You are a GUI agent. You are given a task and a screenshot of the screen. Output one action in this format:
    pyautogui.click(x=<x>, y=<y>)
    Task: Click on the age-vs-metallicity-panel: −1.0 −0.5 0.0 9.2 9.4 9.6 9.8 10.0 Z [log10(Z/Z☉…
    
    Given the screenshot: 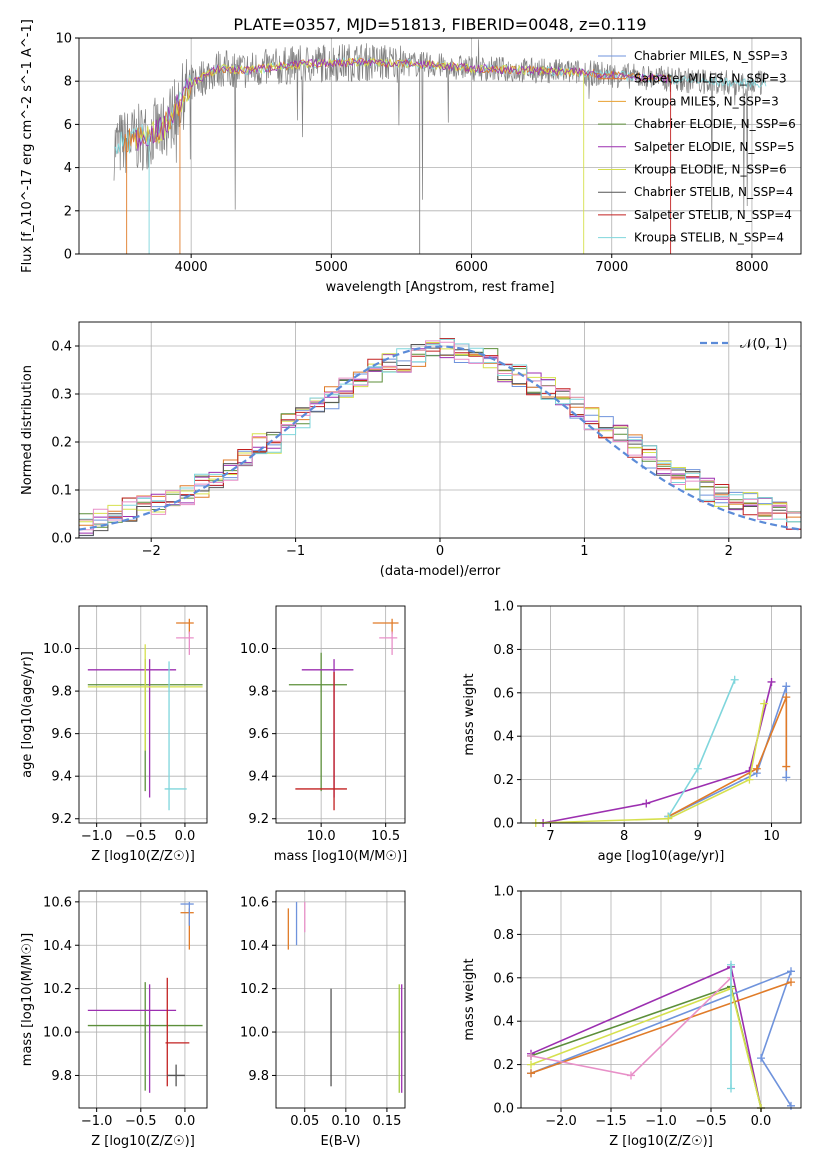 What is the action you would take?
    pyautogui.click(x=114, y=734)
    